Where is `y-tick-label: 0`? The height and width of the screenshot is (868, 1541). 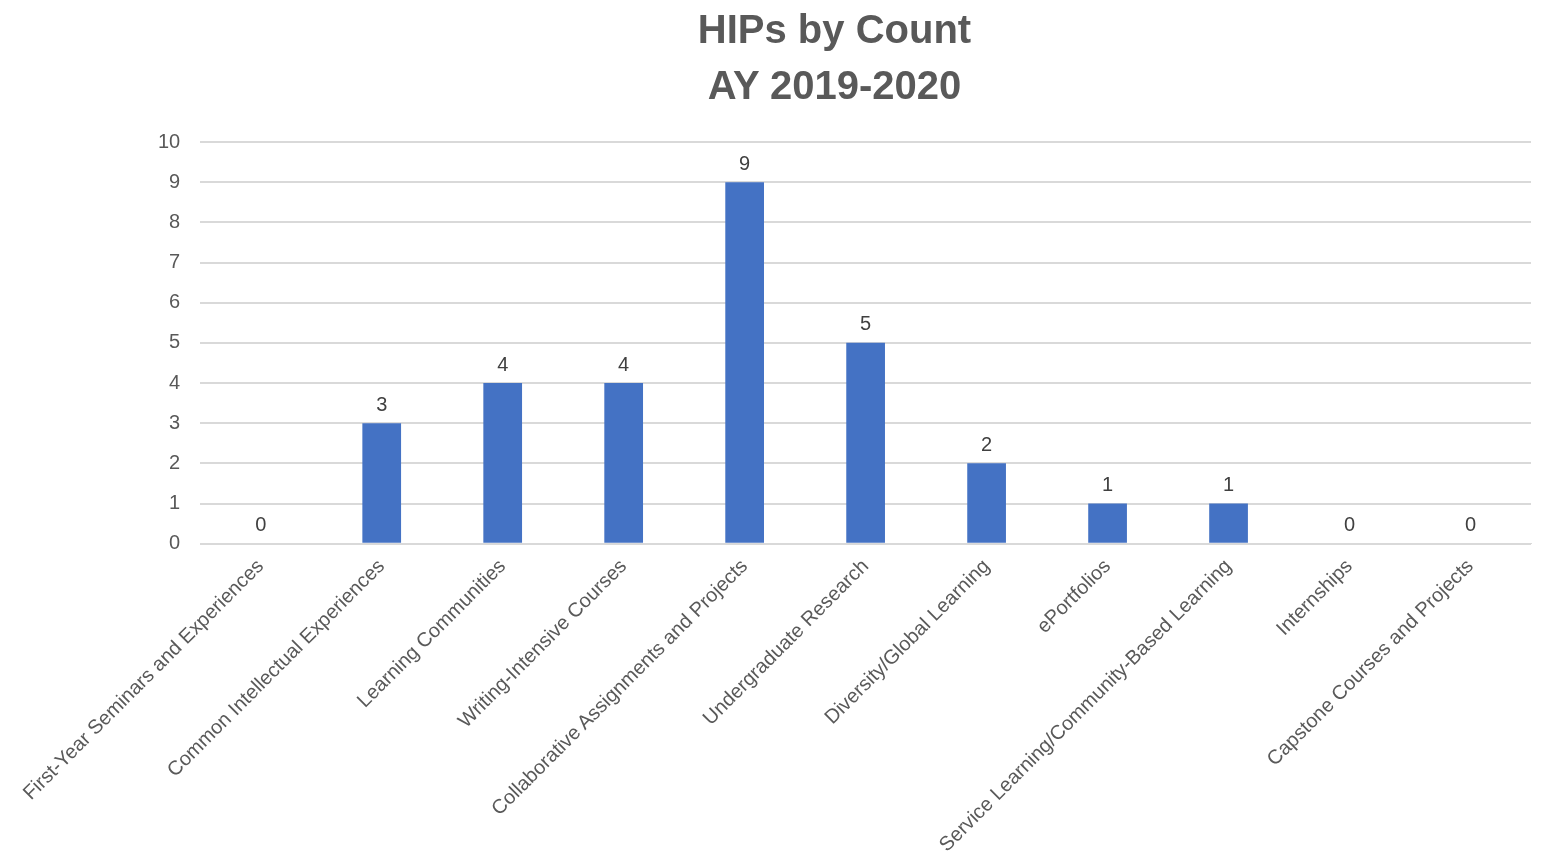 y-tick-label: 0 is located at coordinates (175, 542).